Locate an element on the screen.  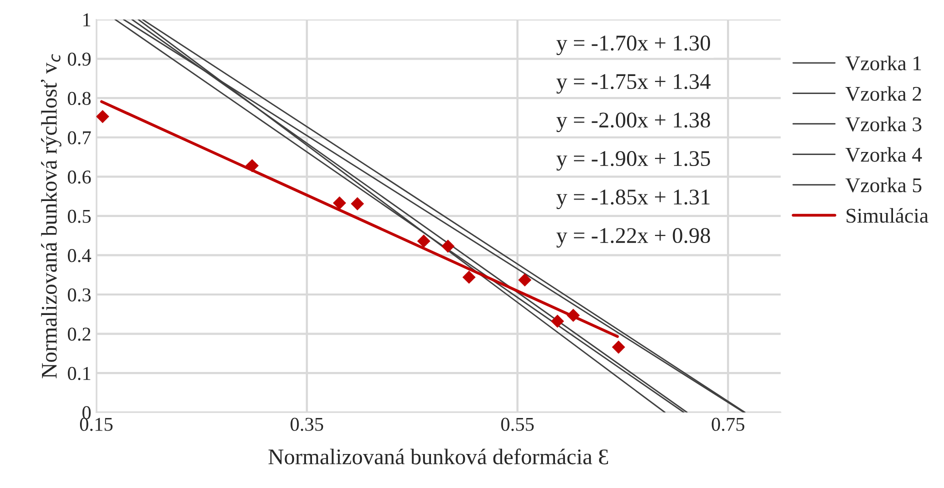
x-tick-label: 0.15 is located at coordinates (96, 424).